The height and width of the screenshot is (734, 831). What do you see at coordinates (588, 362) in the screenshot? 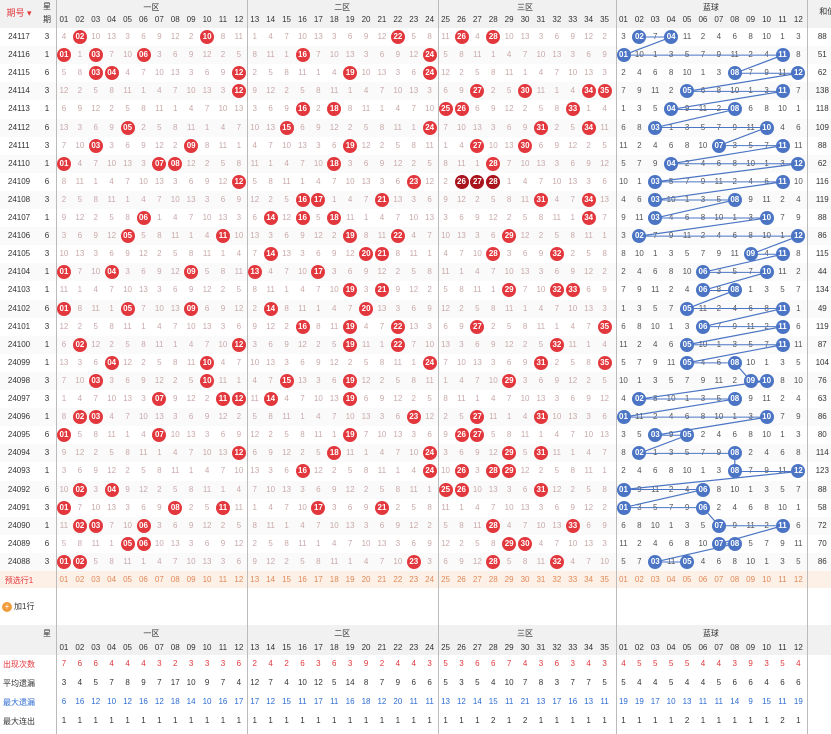
I see `miss-count: 8` at bounding box center [588, 362].